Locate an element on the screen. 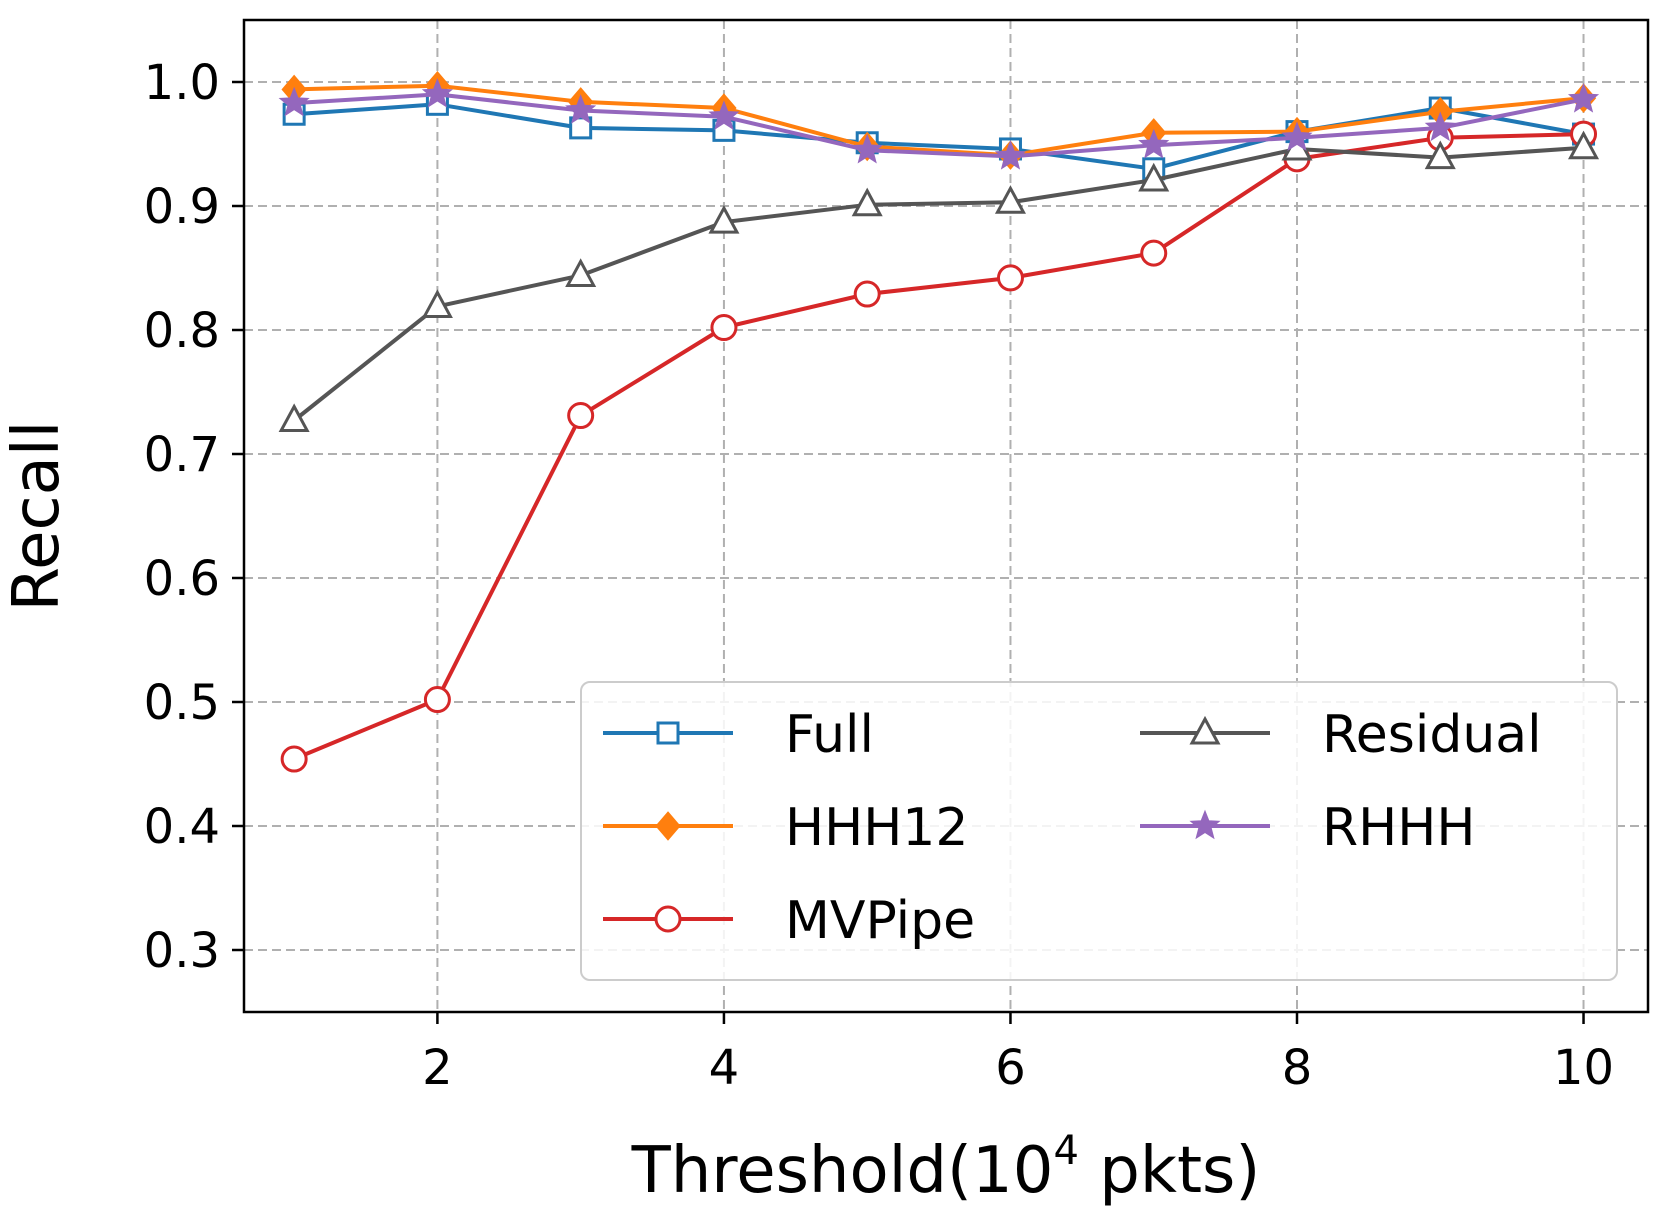 The image size is (1662, 1226). y-tick-label: 0.9 is located at coordinates (182, 207).